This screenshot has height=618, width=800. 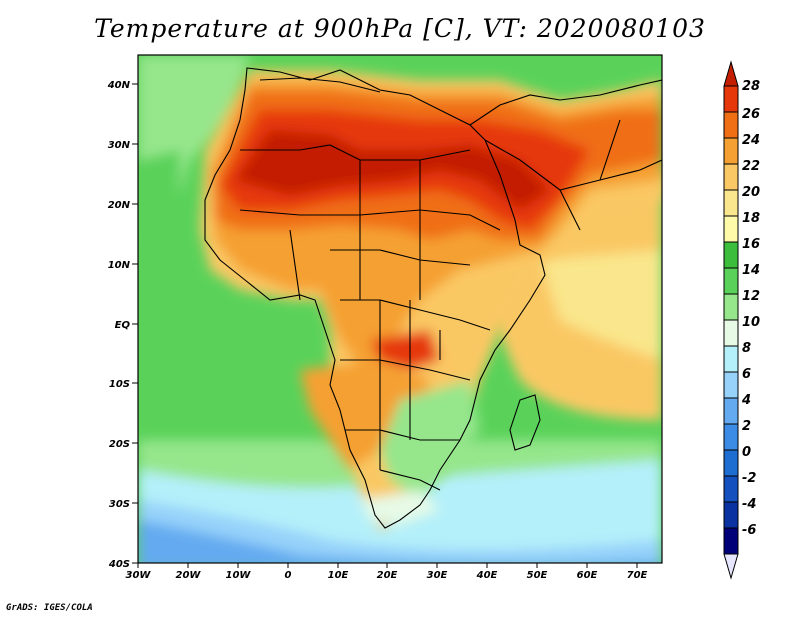 What do you see at coordinates (749, 504) in the screenshot?
I see `colorbar-label: -4` at bounding box center [749, 504].